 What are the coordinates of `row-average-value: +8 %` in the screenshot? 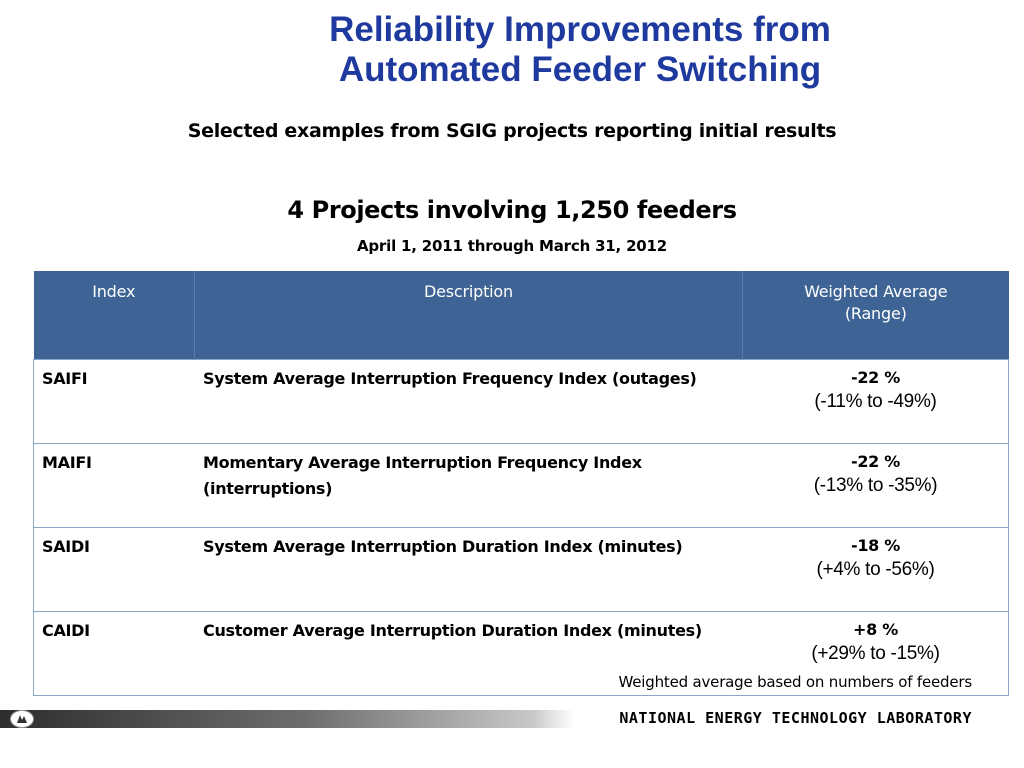 It's located at (875, 629).